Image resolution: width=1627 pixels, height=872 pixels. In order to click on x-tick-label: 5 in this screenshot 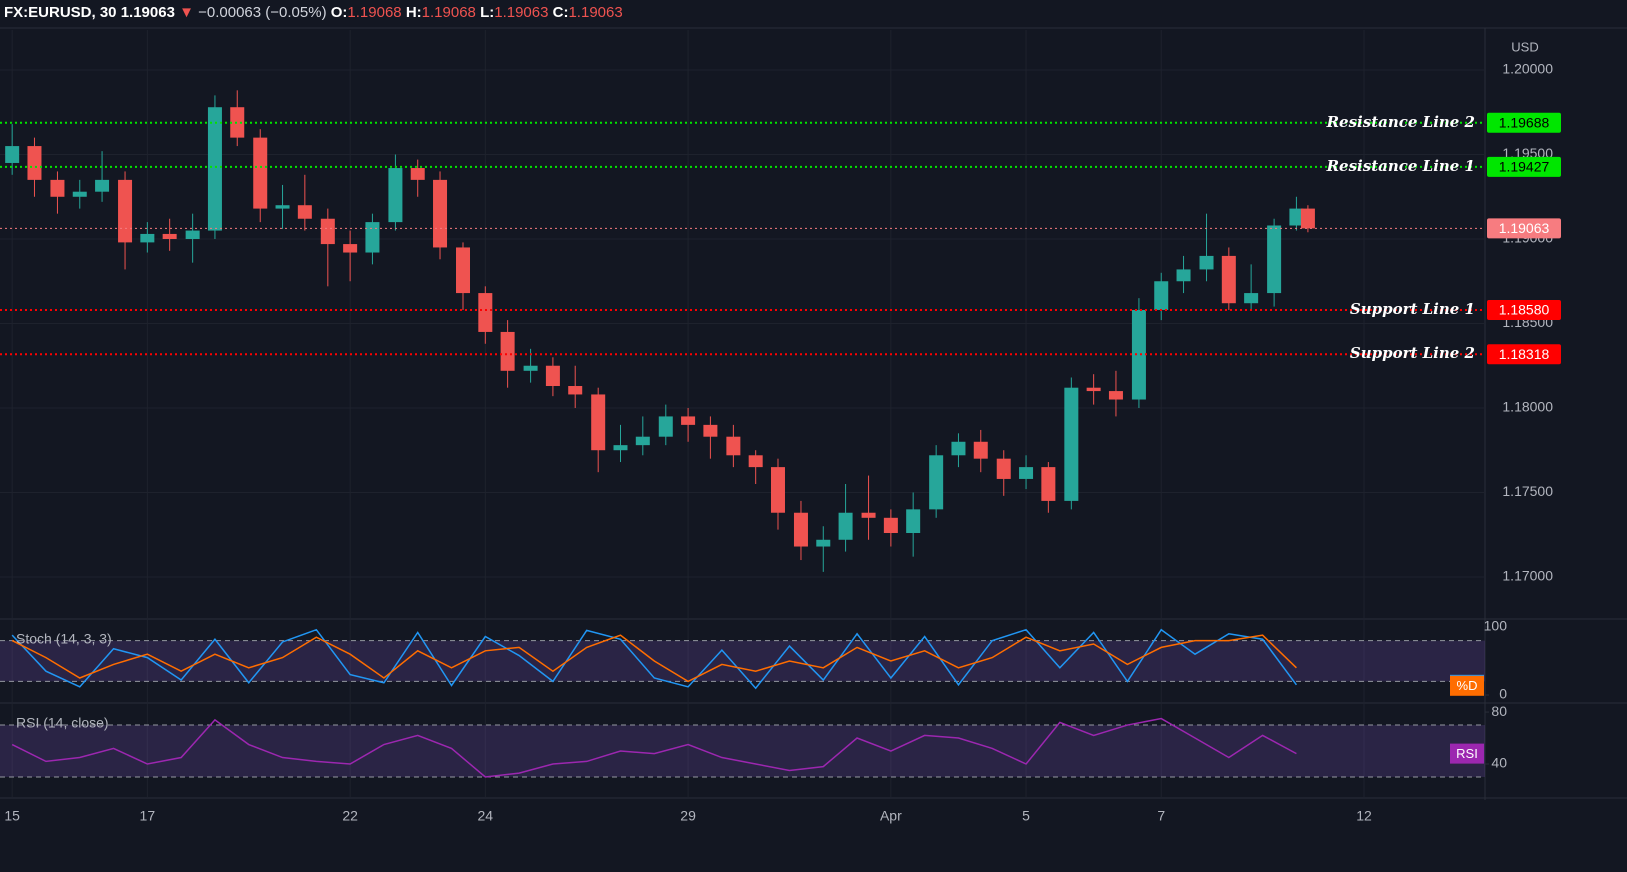, I will do `click(1026, 816)`.